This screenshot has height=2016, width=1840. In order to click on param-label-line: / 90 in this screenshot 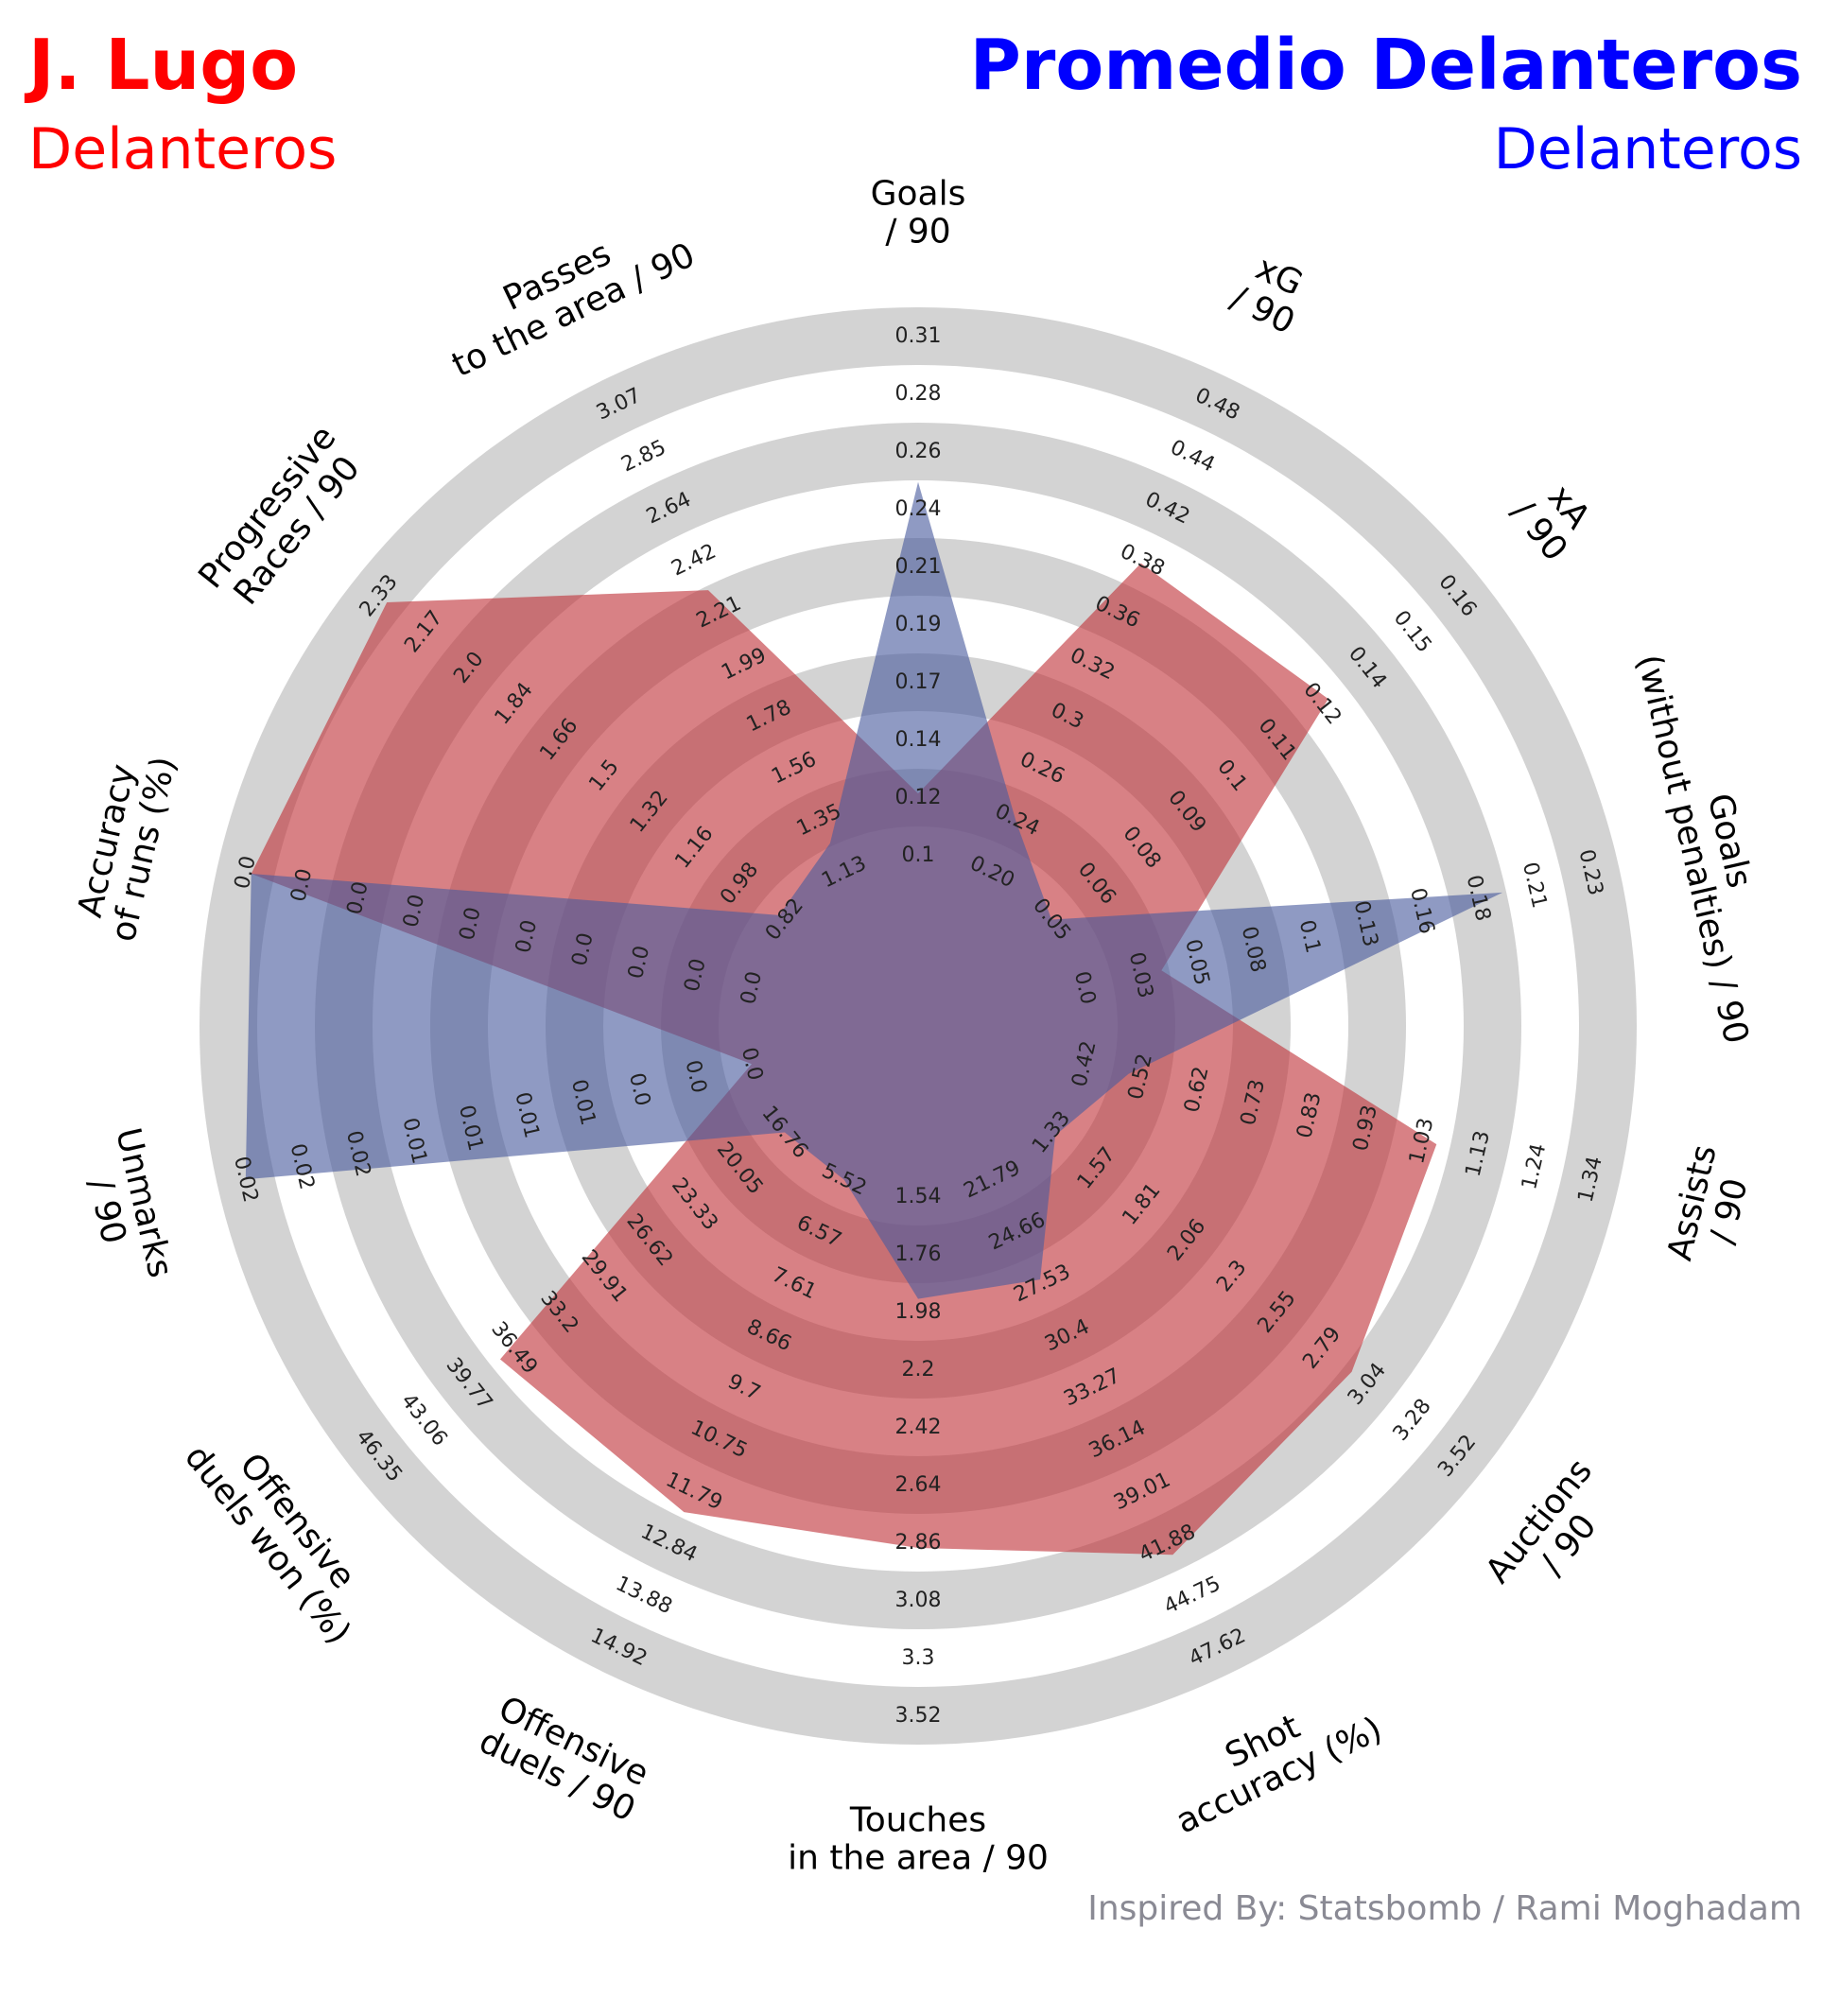, I will do `click(917, 233)`.